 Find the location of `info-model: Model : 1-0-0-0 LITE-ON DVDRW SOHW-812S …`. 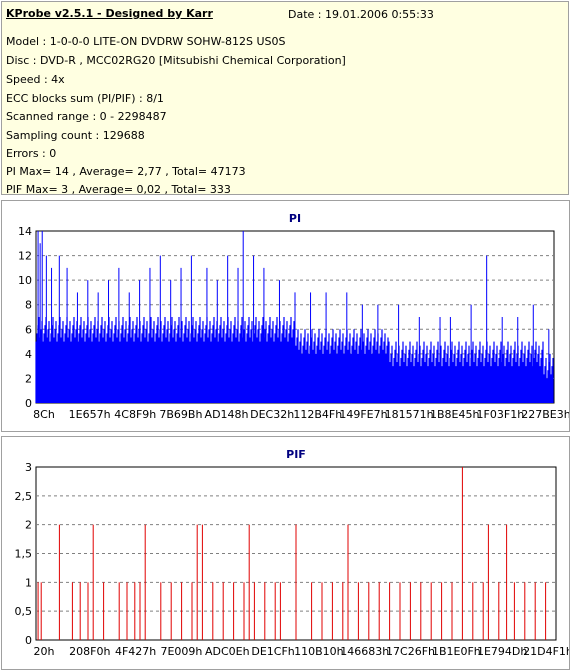

info-model: Model : 1-0-0-0 LITE-ON DVDRW SOHW-812S … is located at coordinates (146, 41).